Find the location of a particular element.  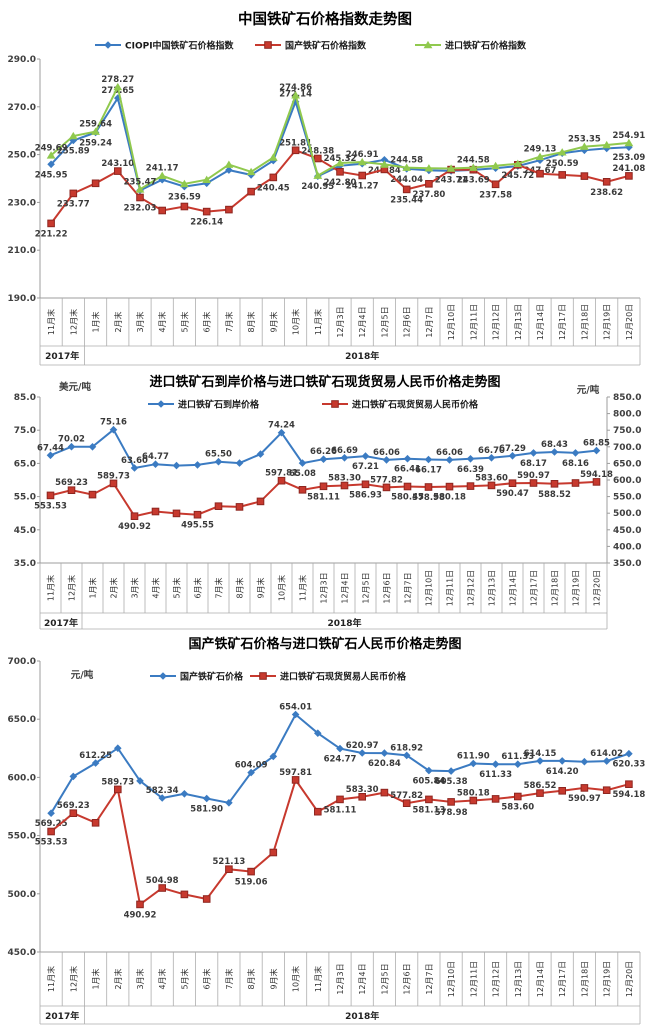

x-axis-category-label: 12月4日 is located at coordinates (345, 587).